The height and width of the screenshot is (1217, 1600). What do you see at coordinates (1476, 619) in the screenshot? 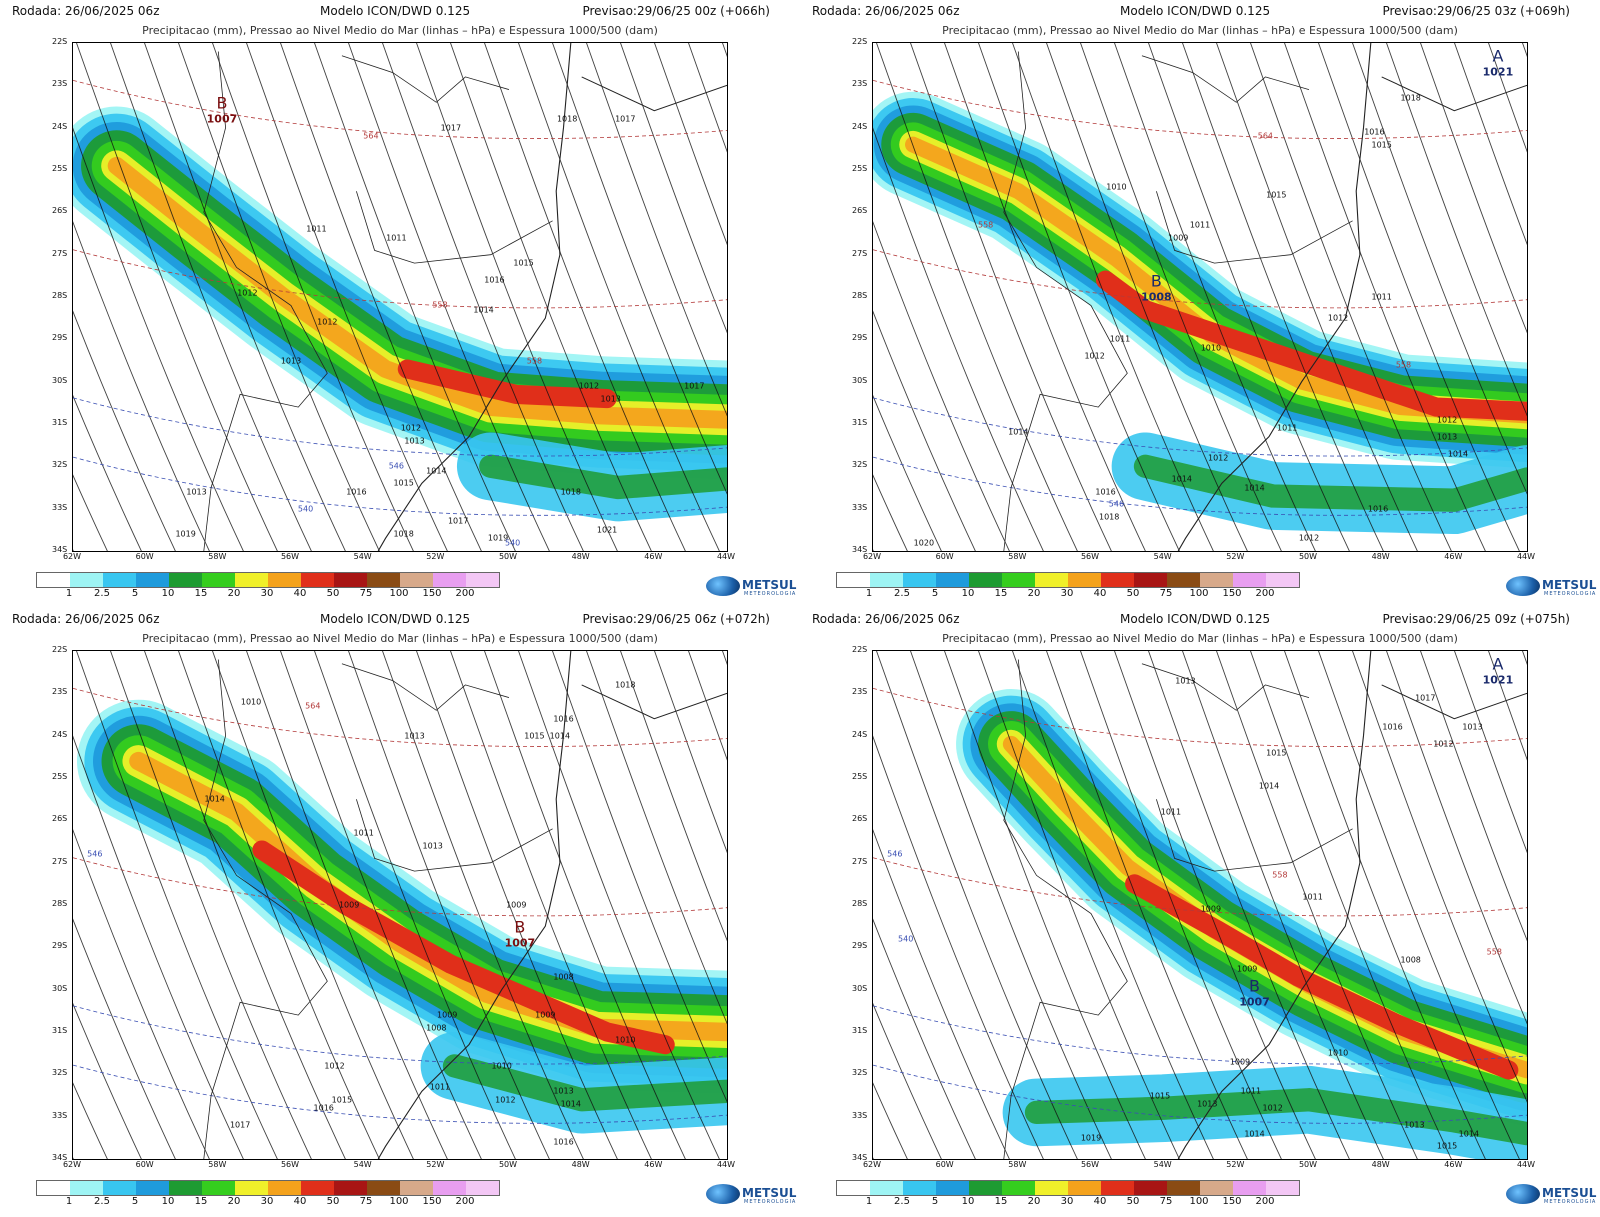
I see `forecast-label: Previsao:29/06/25 09z (+075h)` at bounding box center [1476, 619].